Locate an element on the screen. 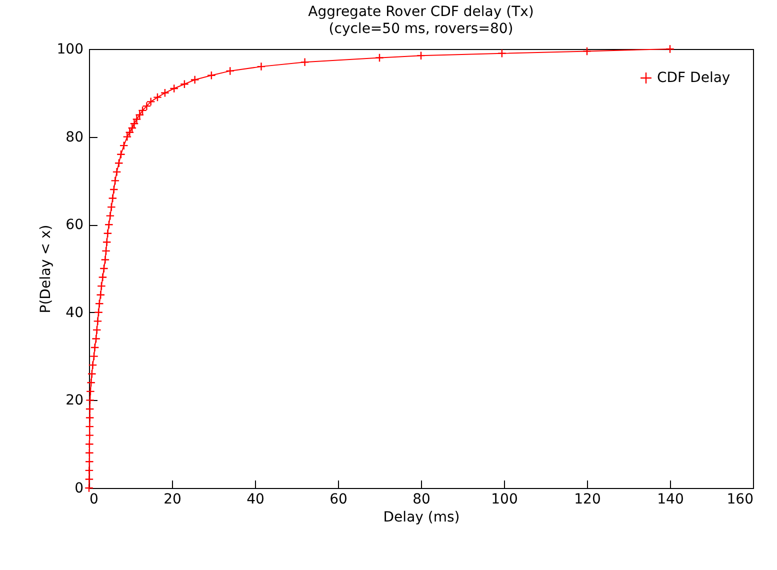  y-tick-label: 100 is located at coordinates (70, 50).